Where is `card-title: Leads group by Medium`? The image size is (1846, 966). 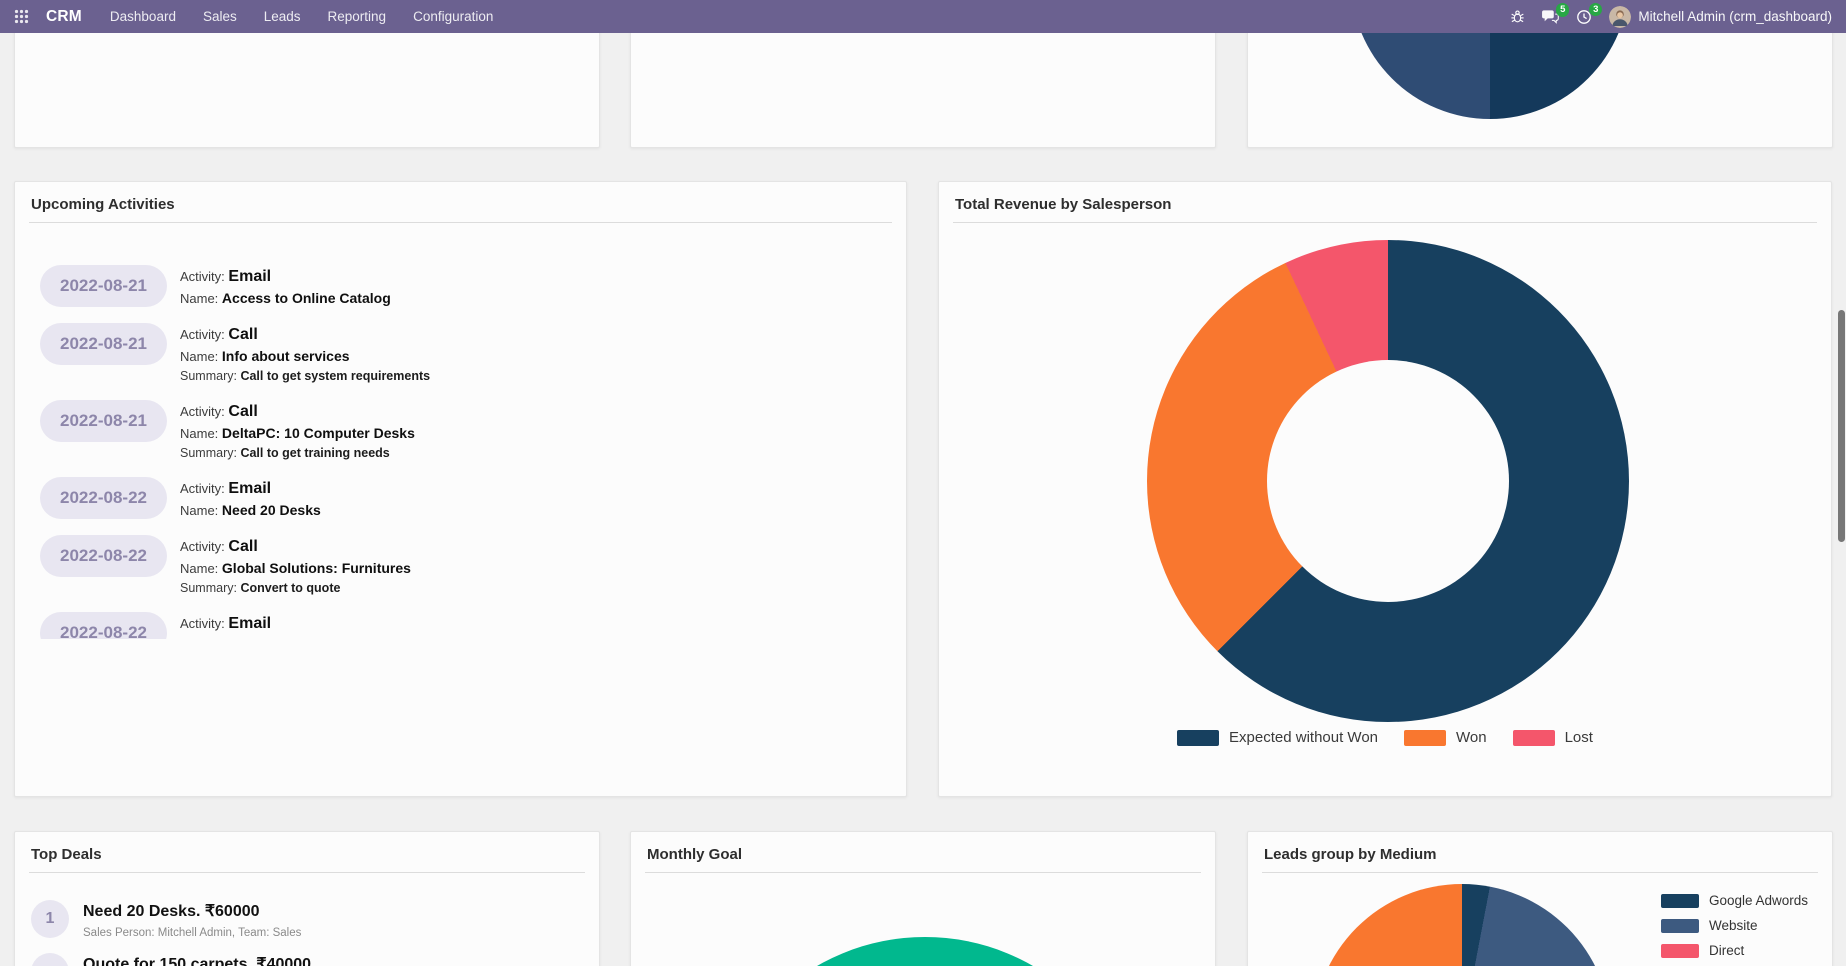 card-title: Leads group by Medium is located at coordinates (1350, 854).